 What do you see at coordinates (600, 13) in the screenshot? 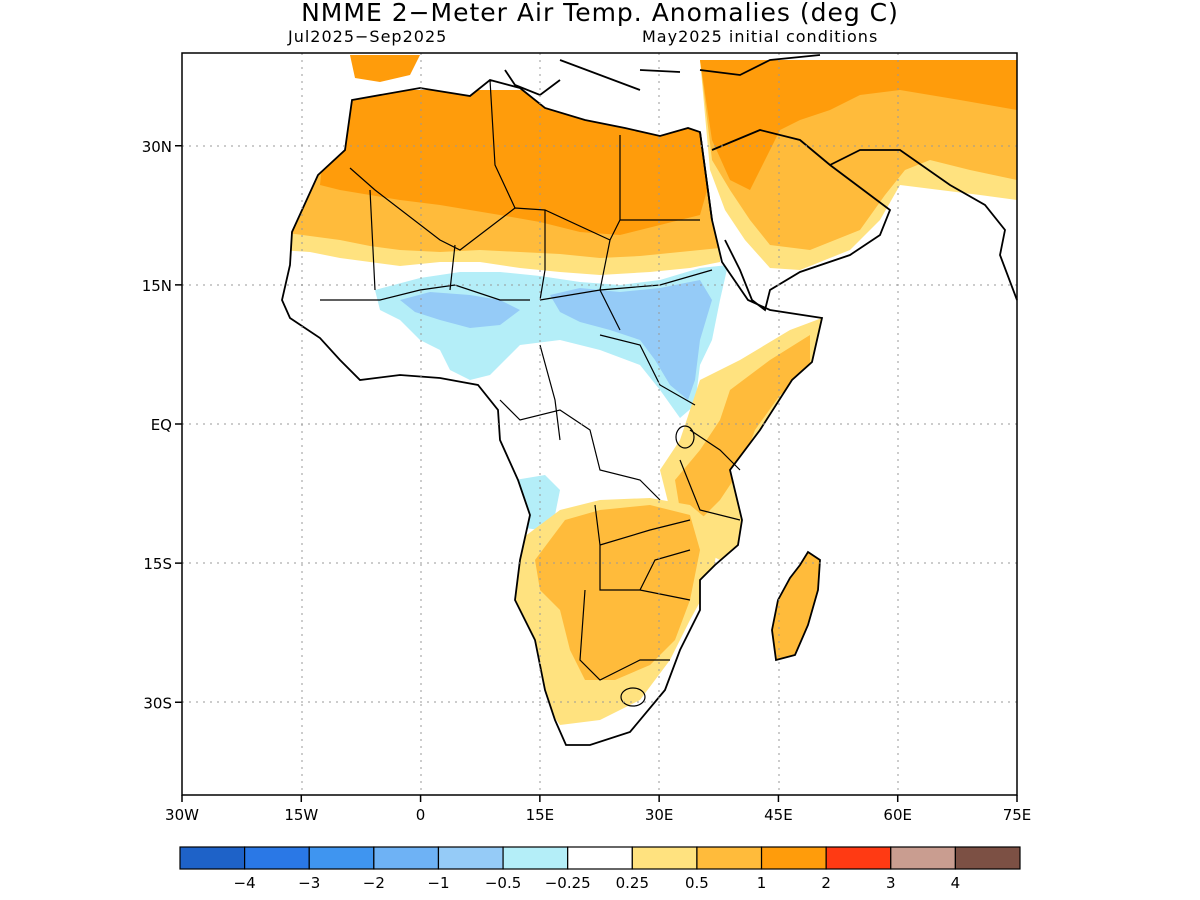
I see `map-title: NMME 2−Meter Air Temp. Anomalies (deg C)` at bounding box center [600, 13].